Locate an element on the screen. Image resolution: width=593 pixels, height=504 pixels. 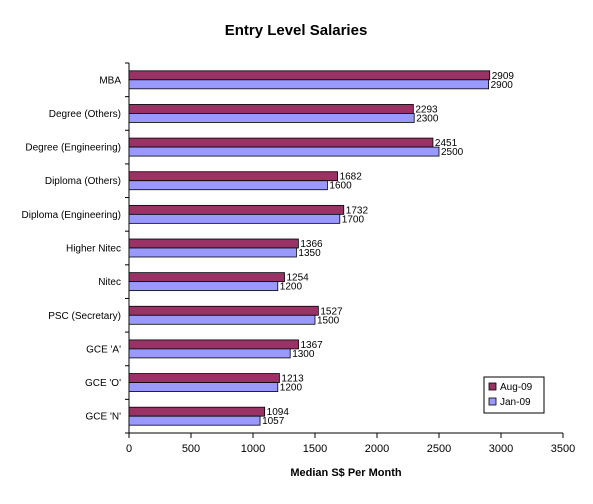
data-label-0-5: 1366 is located at coordinates (311, 244).